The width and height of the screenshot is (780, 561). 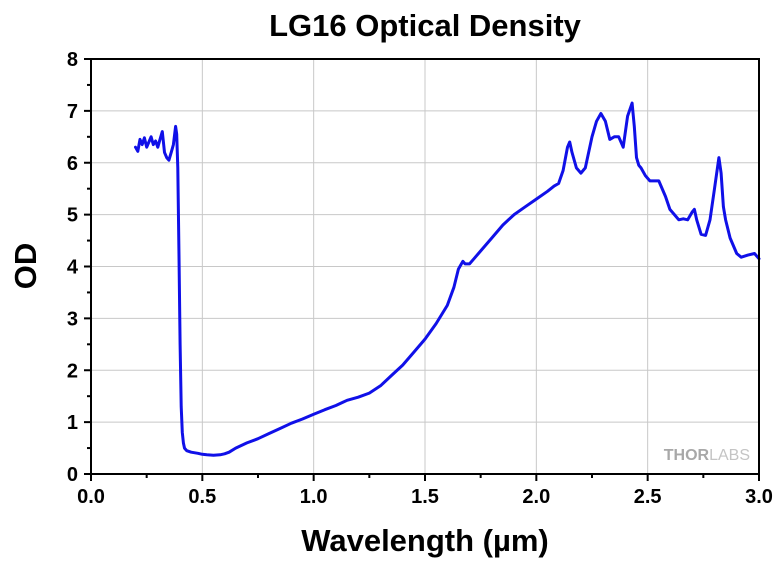 I want to click on x-tick-labels: 0.0 0.5 1.0 1.5 2.0 2.5 3.0, so click(x=425, y=497).